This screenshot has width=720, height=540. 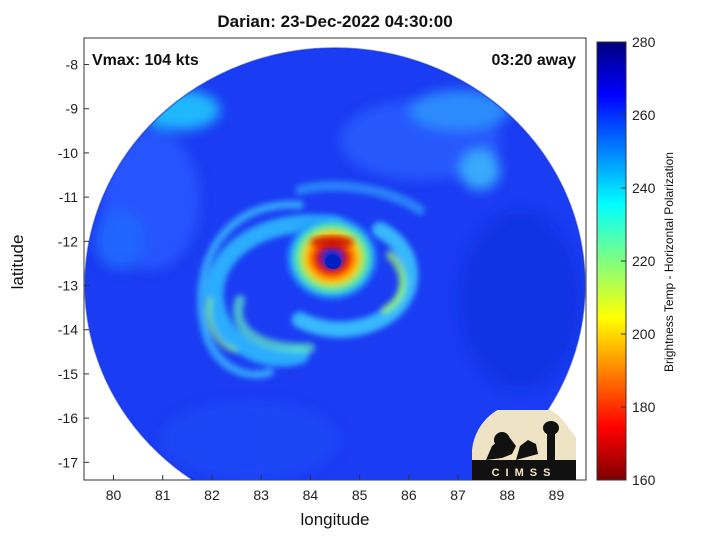 What do you see at coordinates (145, 60) in the screenshot?
I see `vmax-annotation: Vmax: 104 kts` at bounding box center [145, 60].